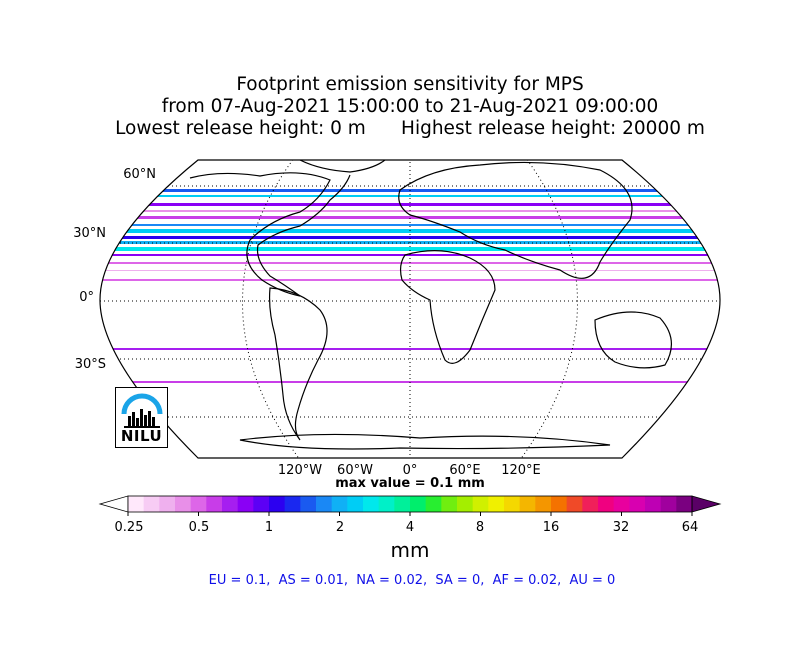 This screenshot has width=800, height=650. I want to click on colorbar-tick: 16, so click(551, 527).